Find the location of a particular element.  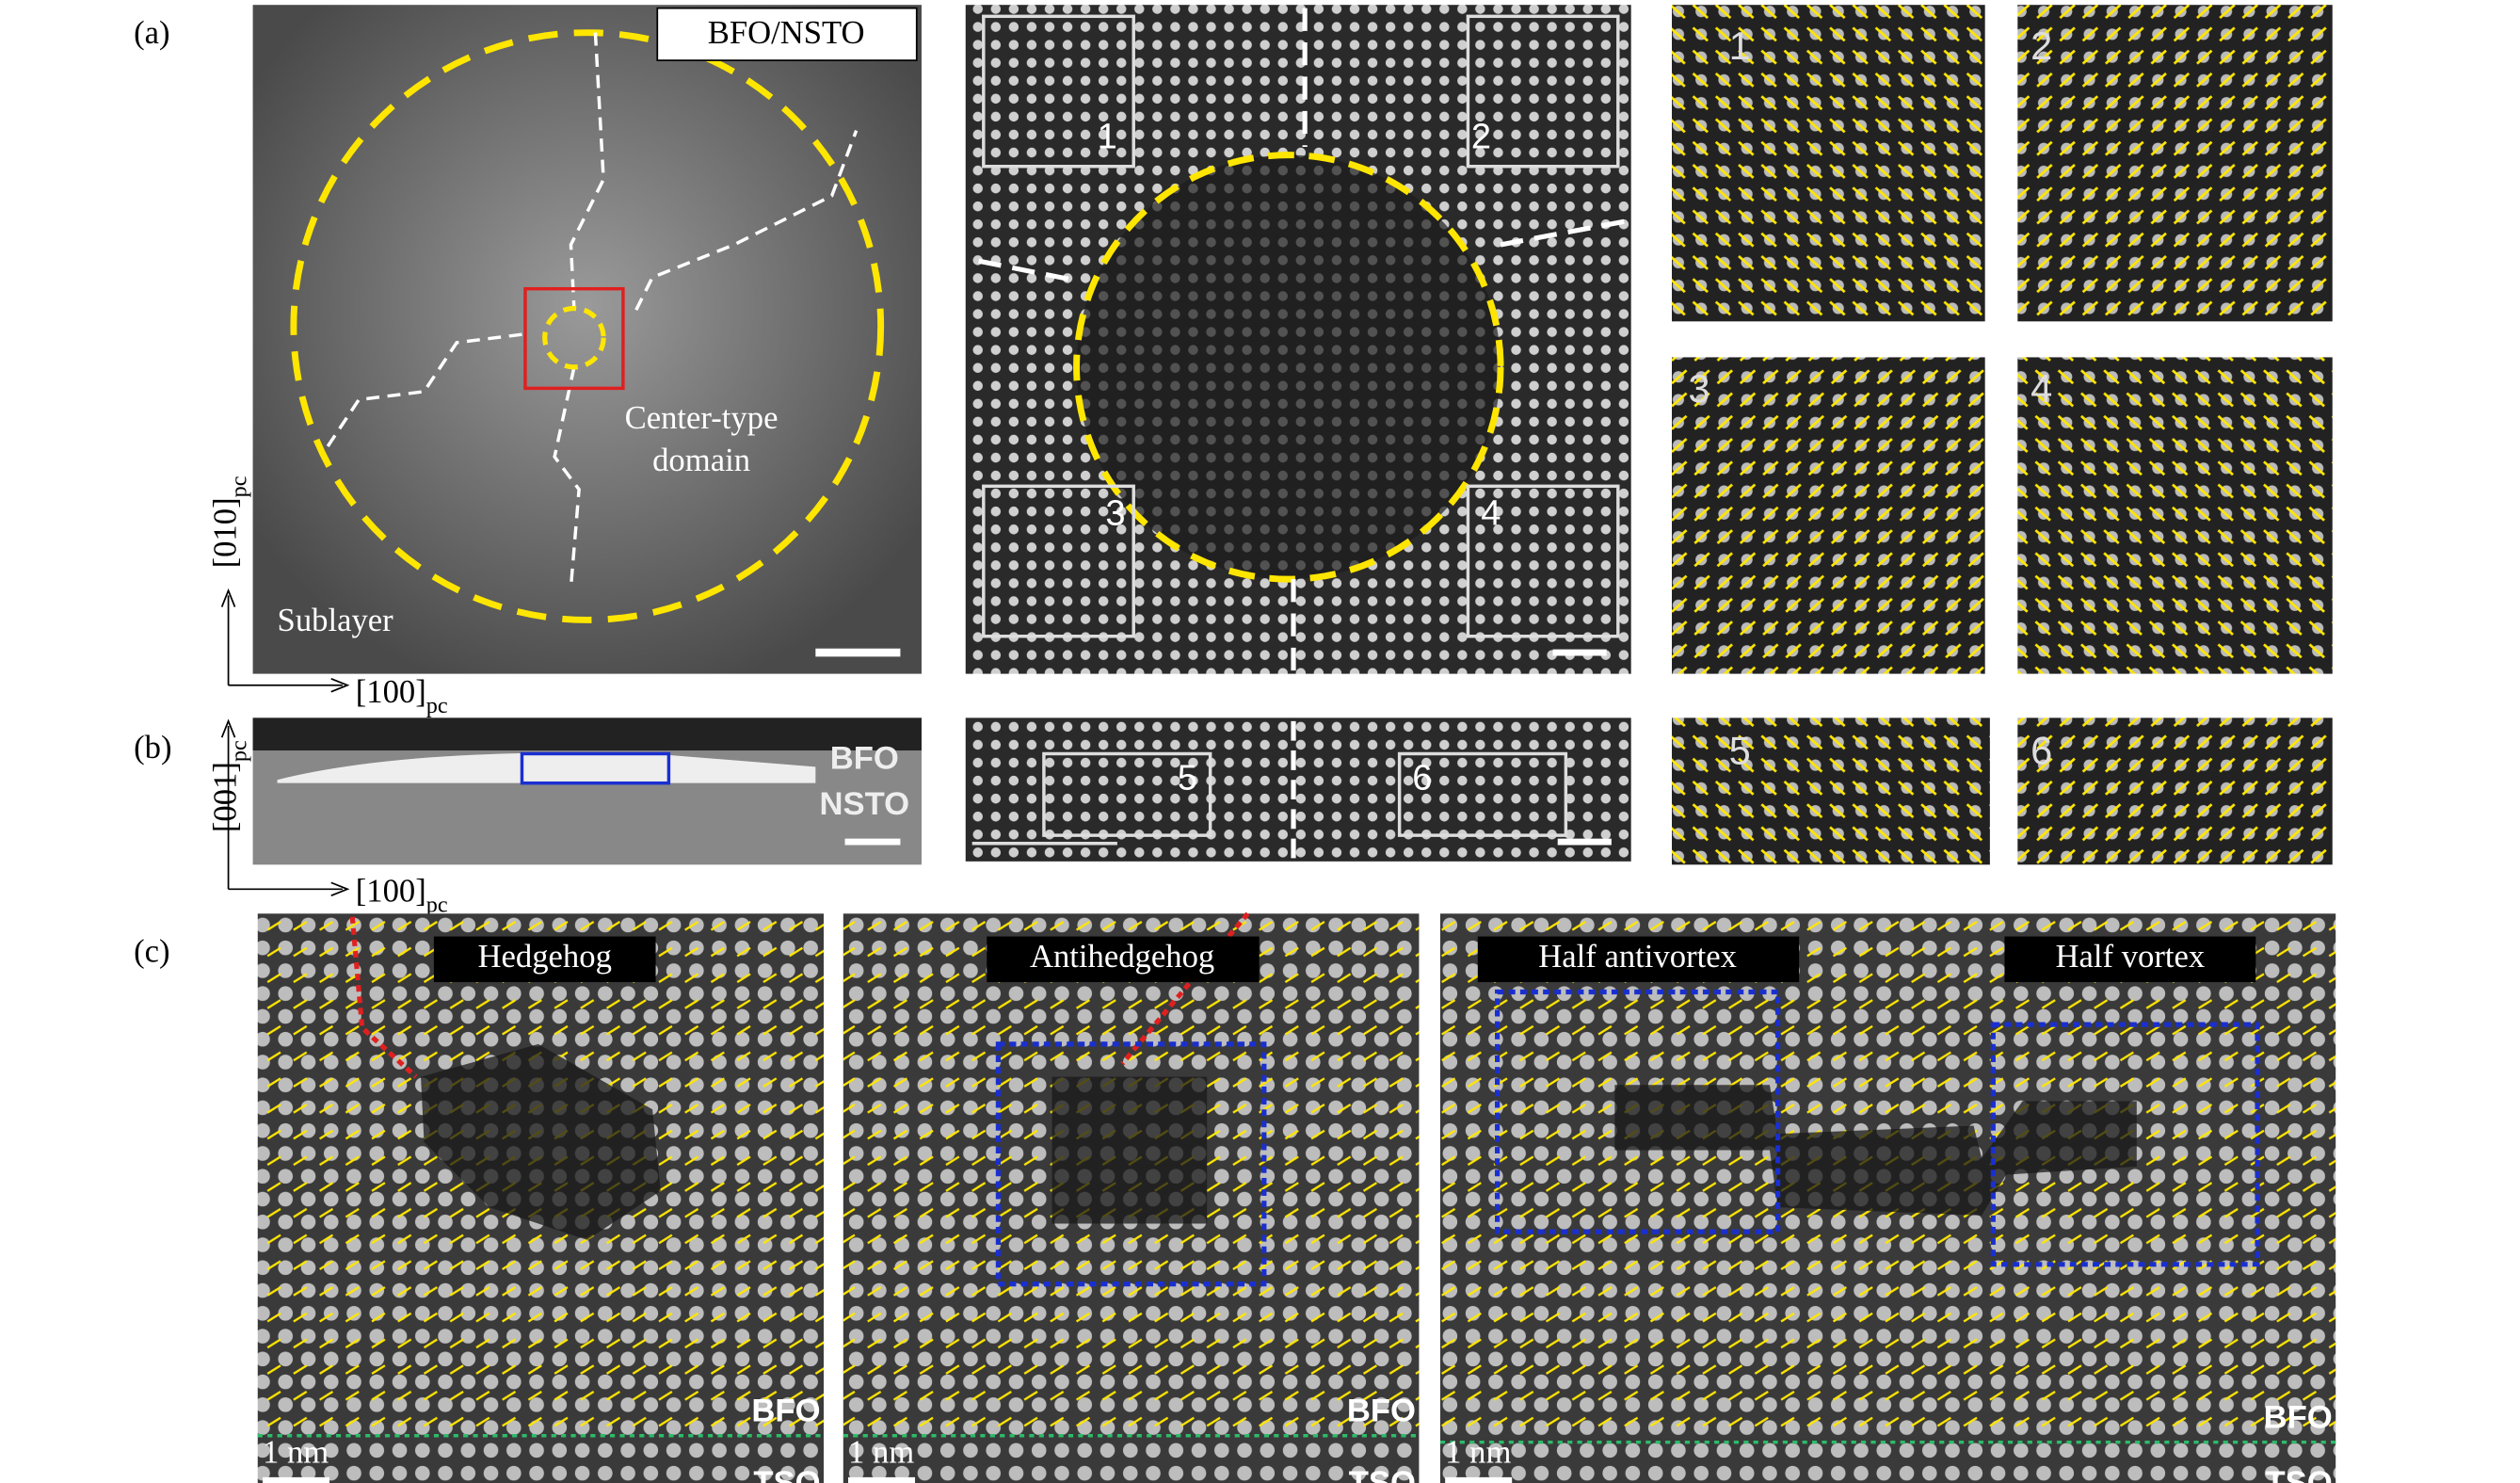

cross-section-top is located at coordinates (587, 734).